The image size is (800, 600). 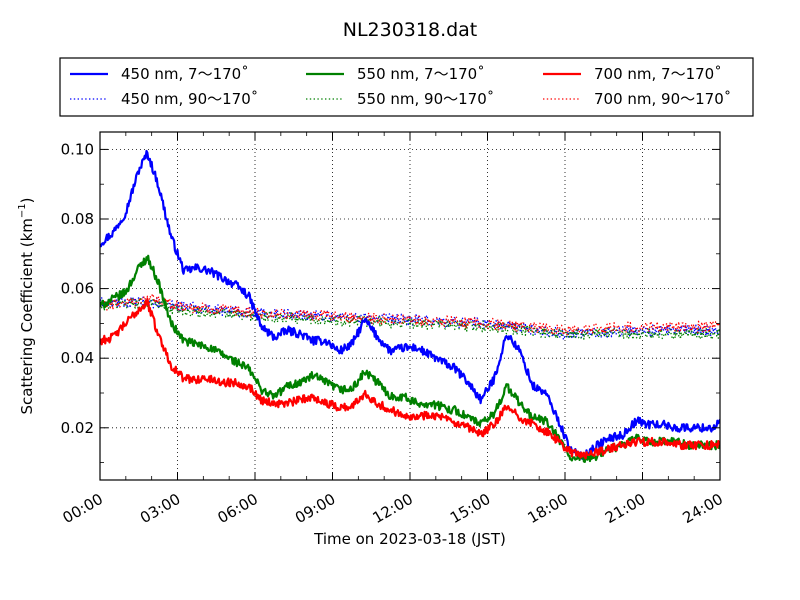 I want to click on x-tick-label: 12:00, so click(x=393, y=508).